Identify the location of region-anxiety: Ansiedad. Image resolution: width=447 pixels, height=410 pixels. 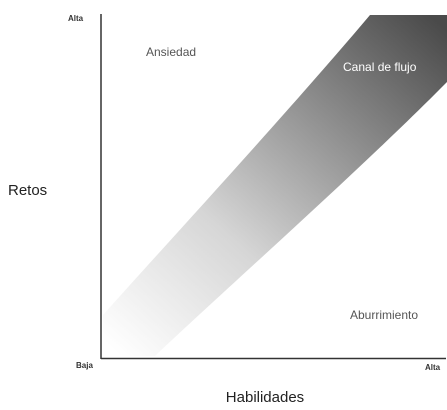
(171, 52).